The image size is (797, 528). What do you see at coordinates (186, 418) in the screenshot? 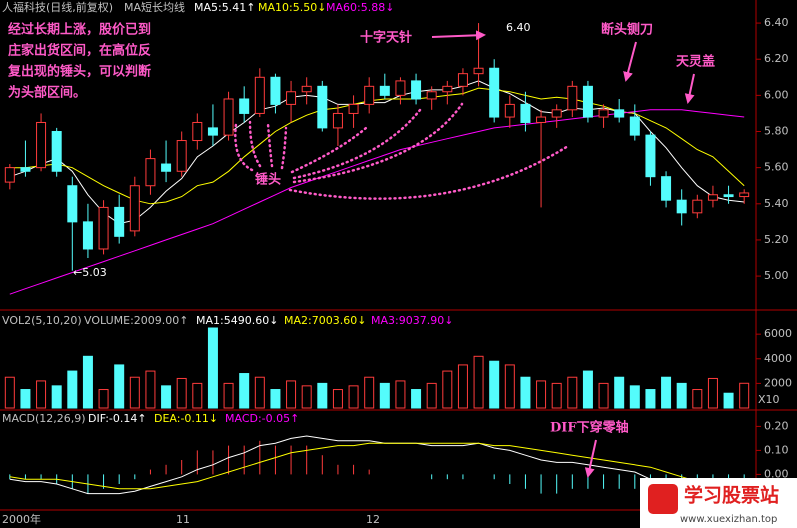
I see `legend: DEA:-0.11↓` at bounding box center [186, 418].